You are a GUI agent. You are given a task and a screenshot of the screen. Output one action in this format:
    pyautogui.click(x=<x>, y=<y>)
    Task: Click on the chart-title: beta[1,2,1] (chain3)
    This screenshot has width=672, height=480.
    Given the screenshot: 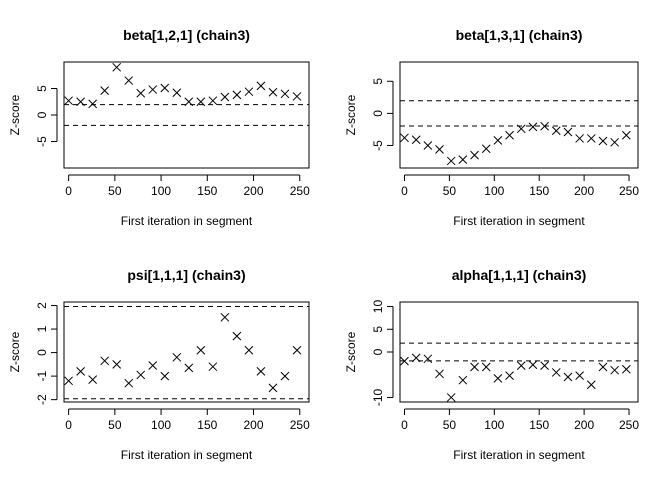 What is the action you would take?
    pyautogui.click(x=186, y=35)
    